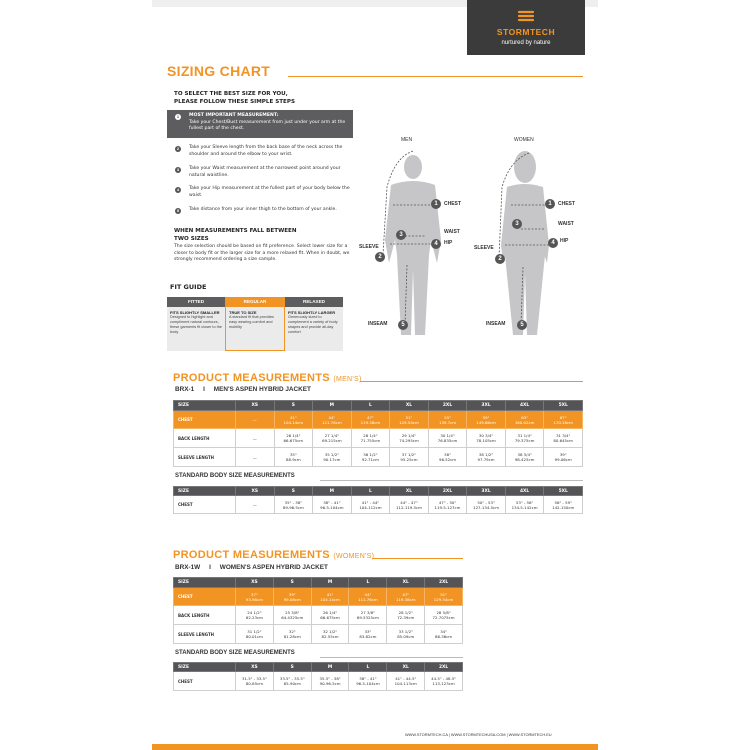 This screenshot has width=750, height=750. I want to click on table-cell: 51" 129.54cm, so click(443, 596).